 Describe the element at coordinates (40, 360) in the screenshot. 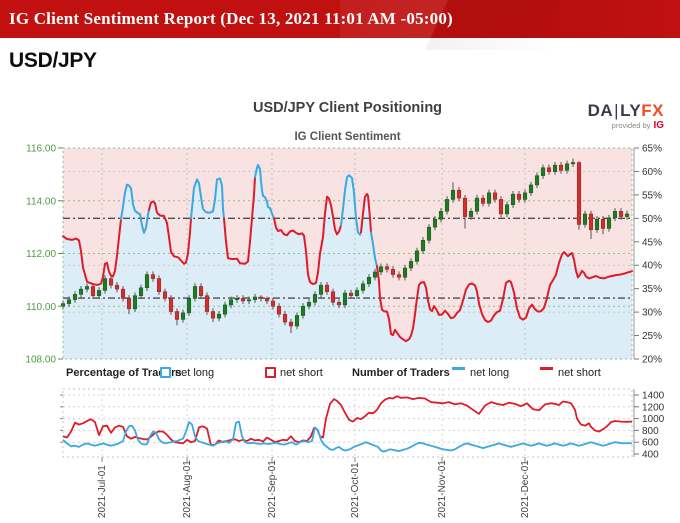

I see `svg-text: 108.00` at that location.